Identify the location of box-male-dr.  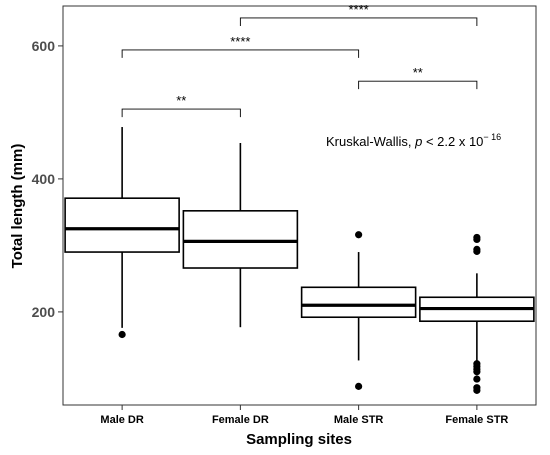
(122, 233).